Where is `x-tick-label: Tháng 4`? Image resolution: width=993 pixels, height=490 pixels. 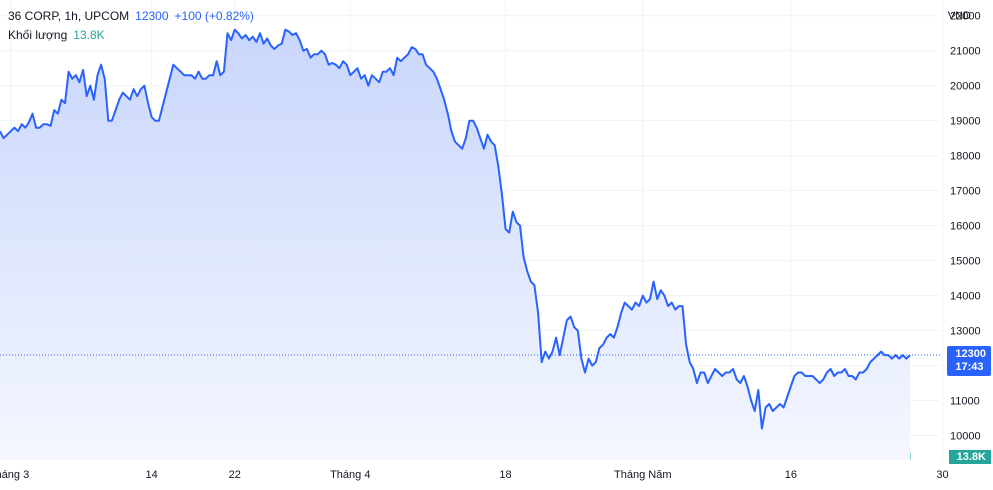
x-tick-label: Tháng 4 is located at coordinates (350, 475).